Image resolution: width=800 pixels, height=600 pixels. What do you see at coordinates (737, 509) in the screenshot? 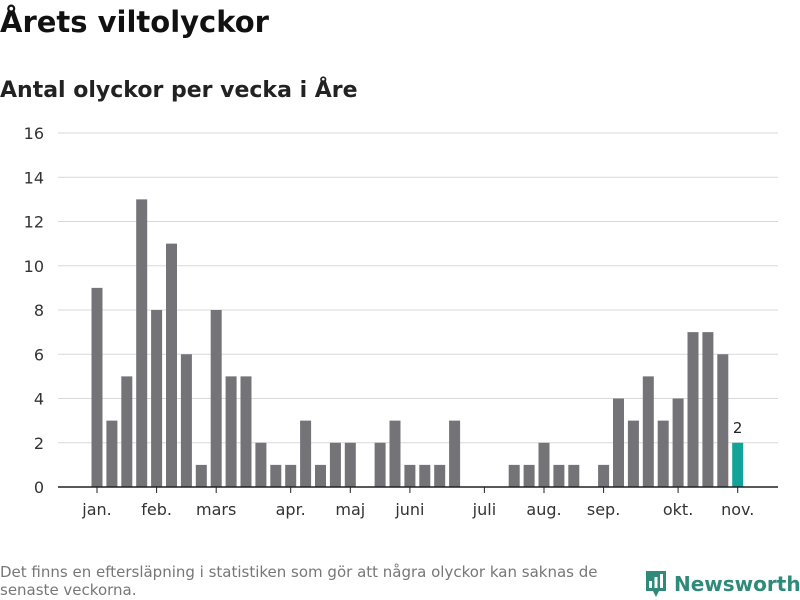
I see `x-tick-label: nov.` at bounding box center [737, 509].